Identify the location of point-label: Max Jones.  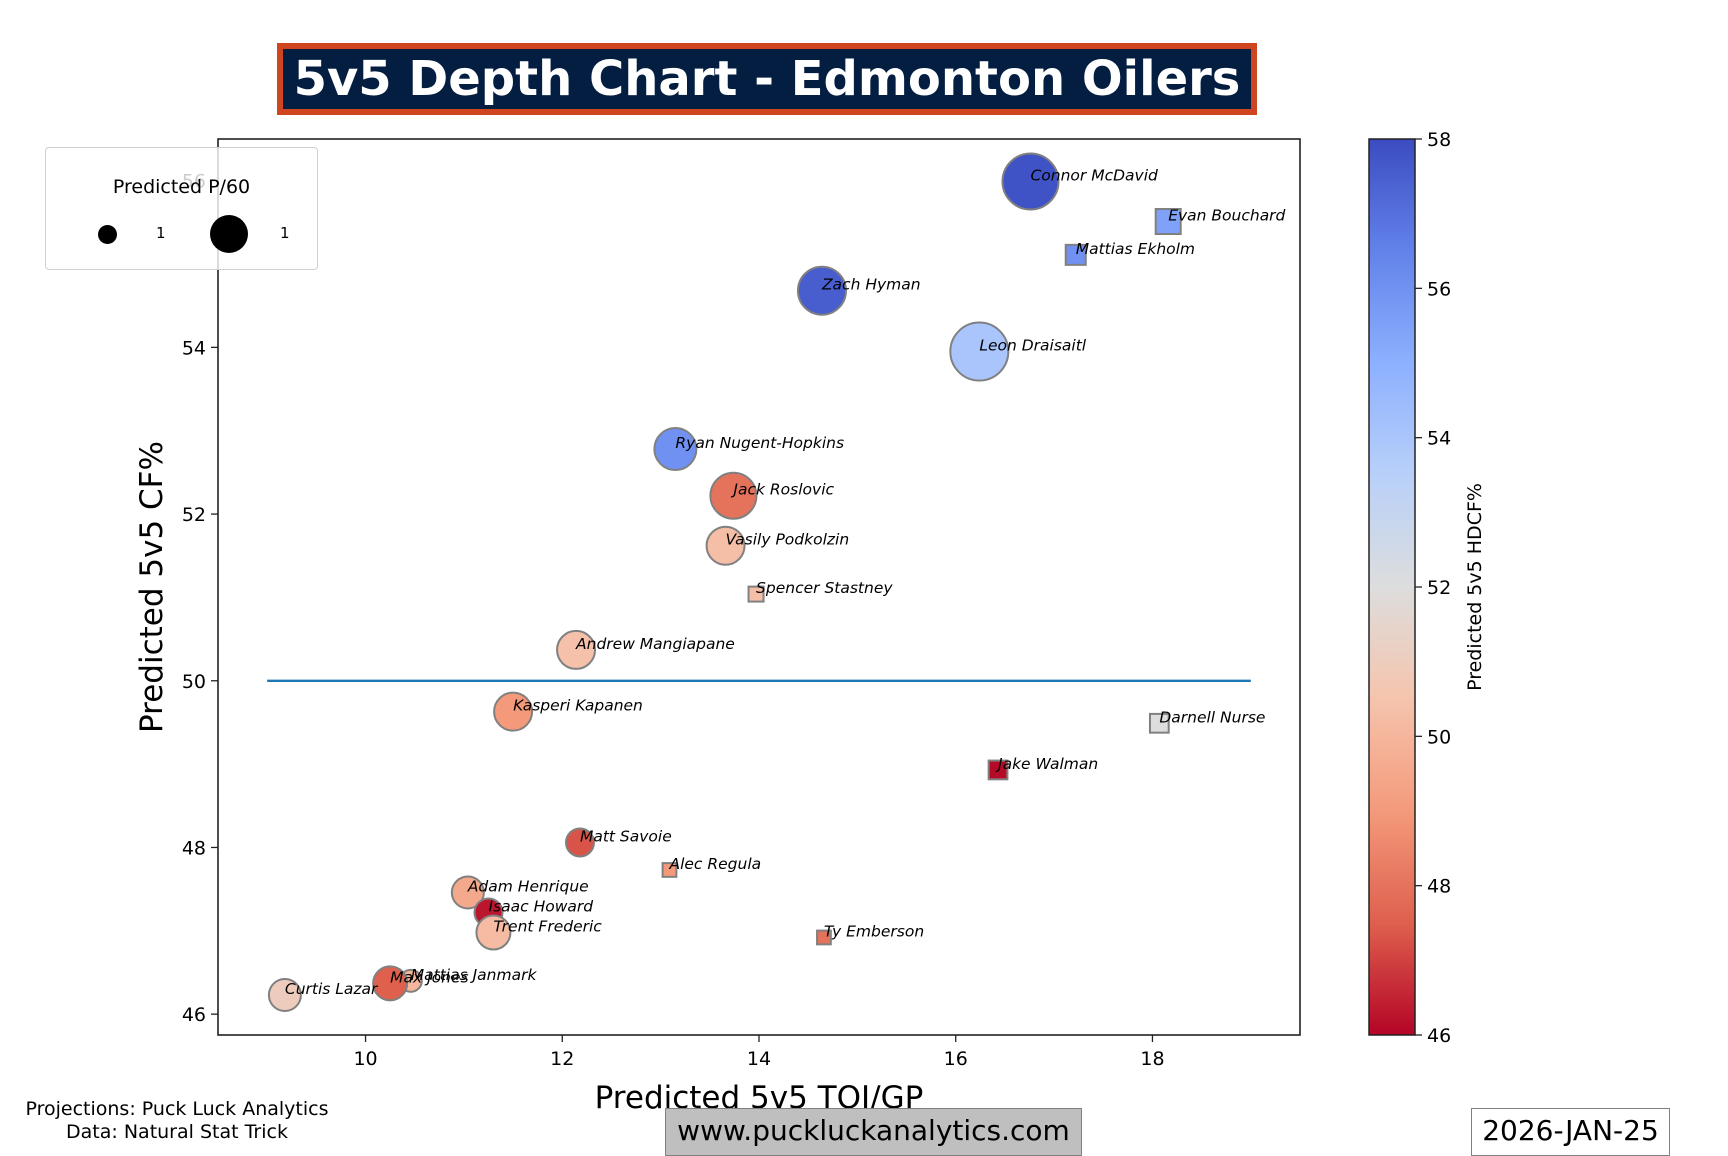
(429, 977).